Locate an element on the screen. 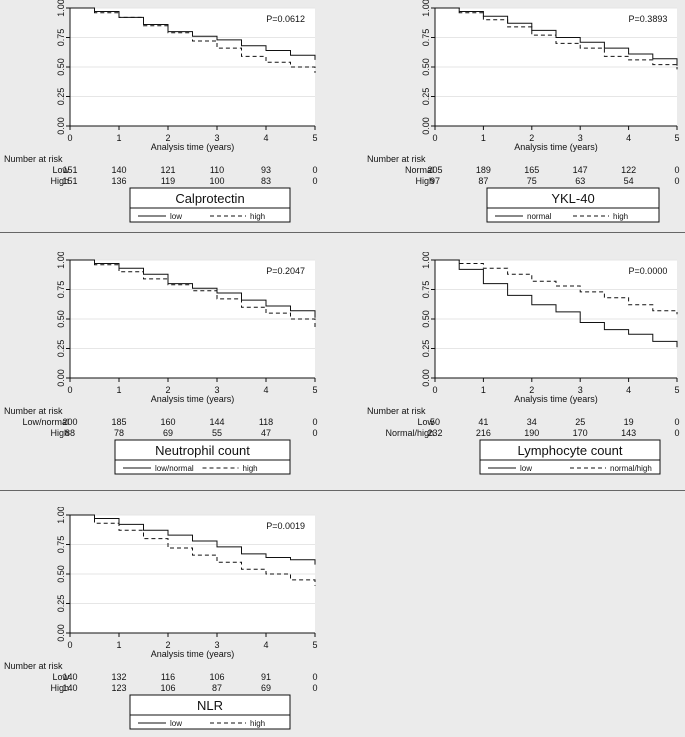 The height and width of the screenshot is (737, 685). risk-count: 93 is located at coordinates (266, 170).